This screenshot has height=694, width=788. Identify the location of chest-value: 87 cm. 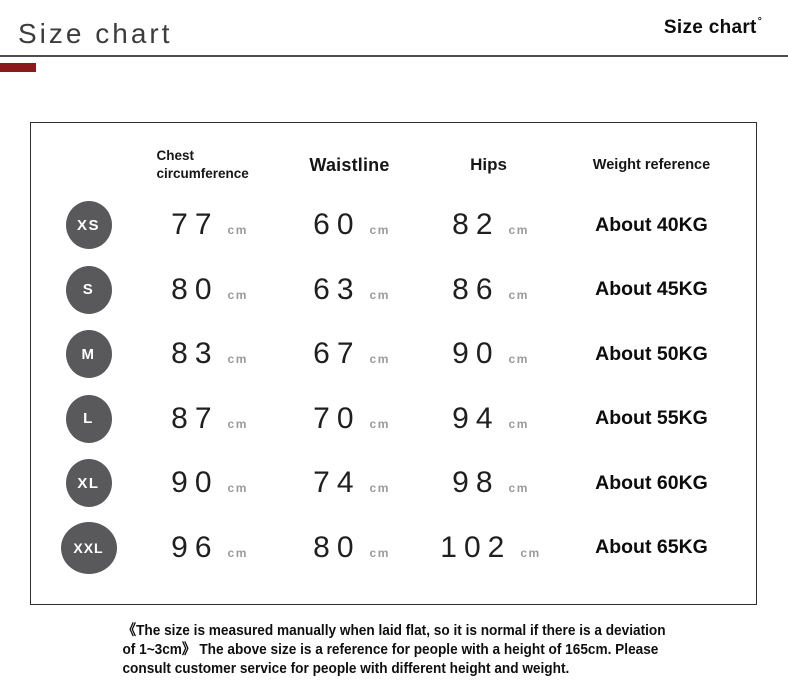
(207, 419).